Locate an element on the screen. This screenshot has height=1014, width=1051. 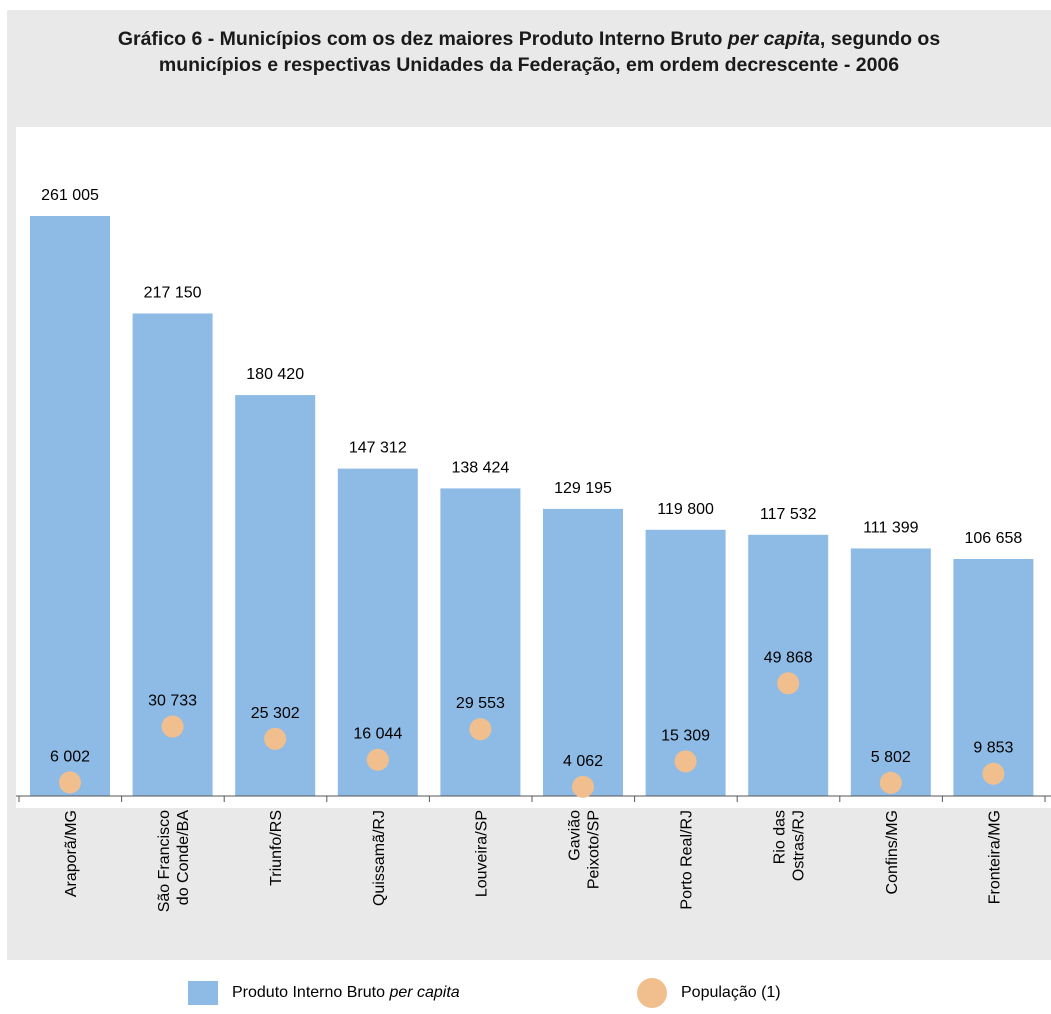
legend-bar-swatch is located at coordinates (203, 993).